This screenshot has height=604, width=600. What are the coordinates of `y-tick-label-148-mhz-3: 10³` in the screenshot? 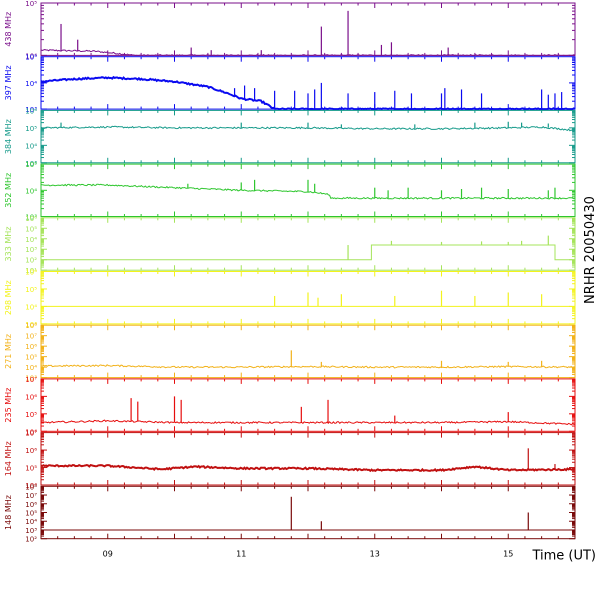 It's located at (31, 531).